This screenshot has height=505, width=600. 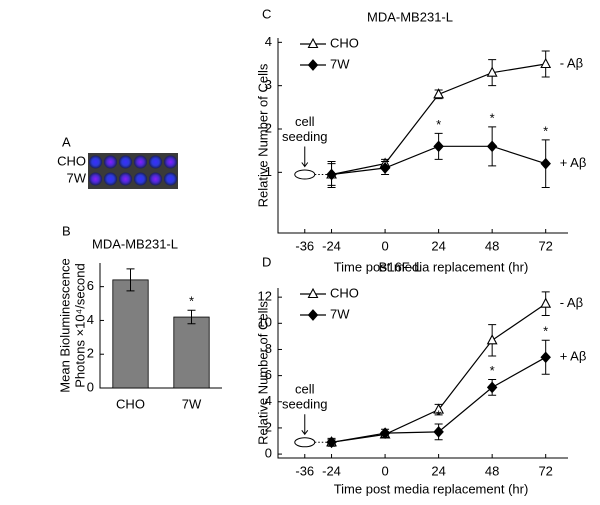 I want to click on x-tick-label: CHO, so click(x=130, y=403).